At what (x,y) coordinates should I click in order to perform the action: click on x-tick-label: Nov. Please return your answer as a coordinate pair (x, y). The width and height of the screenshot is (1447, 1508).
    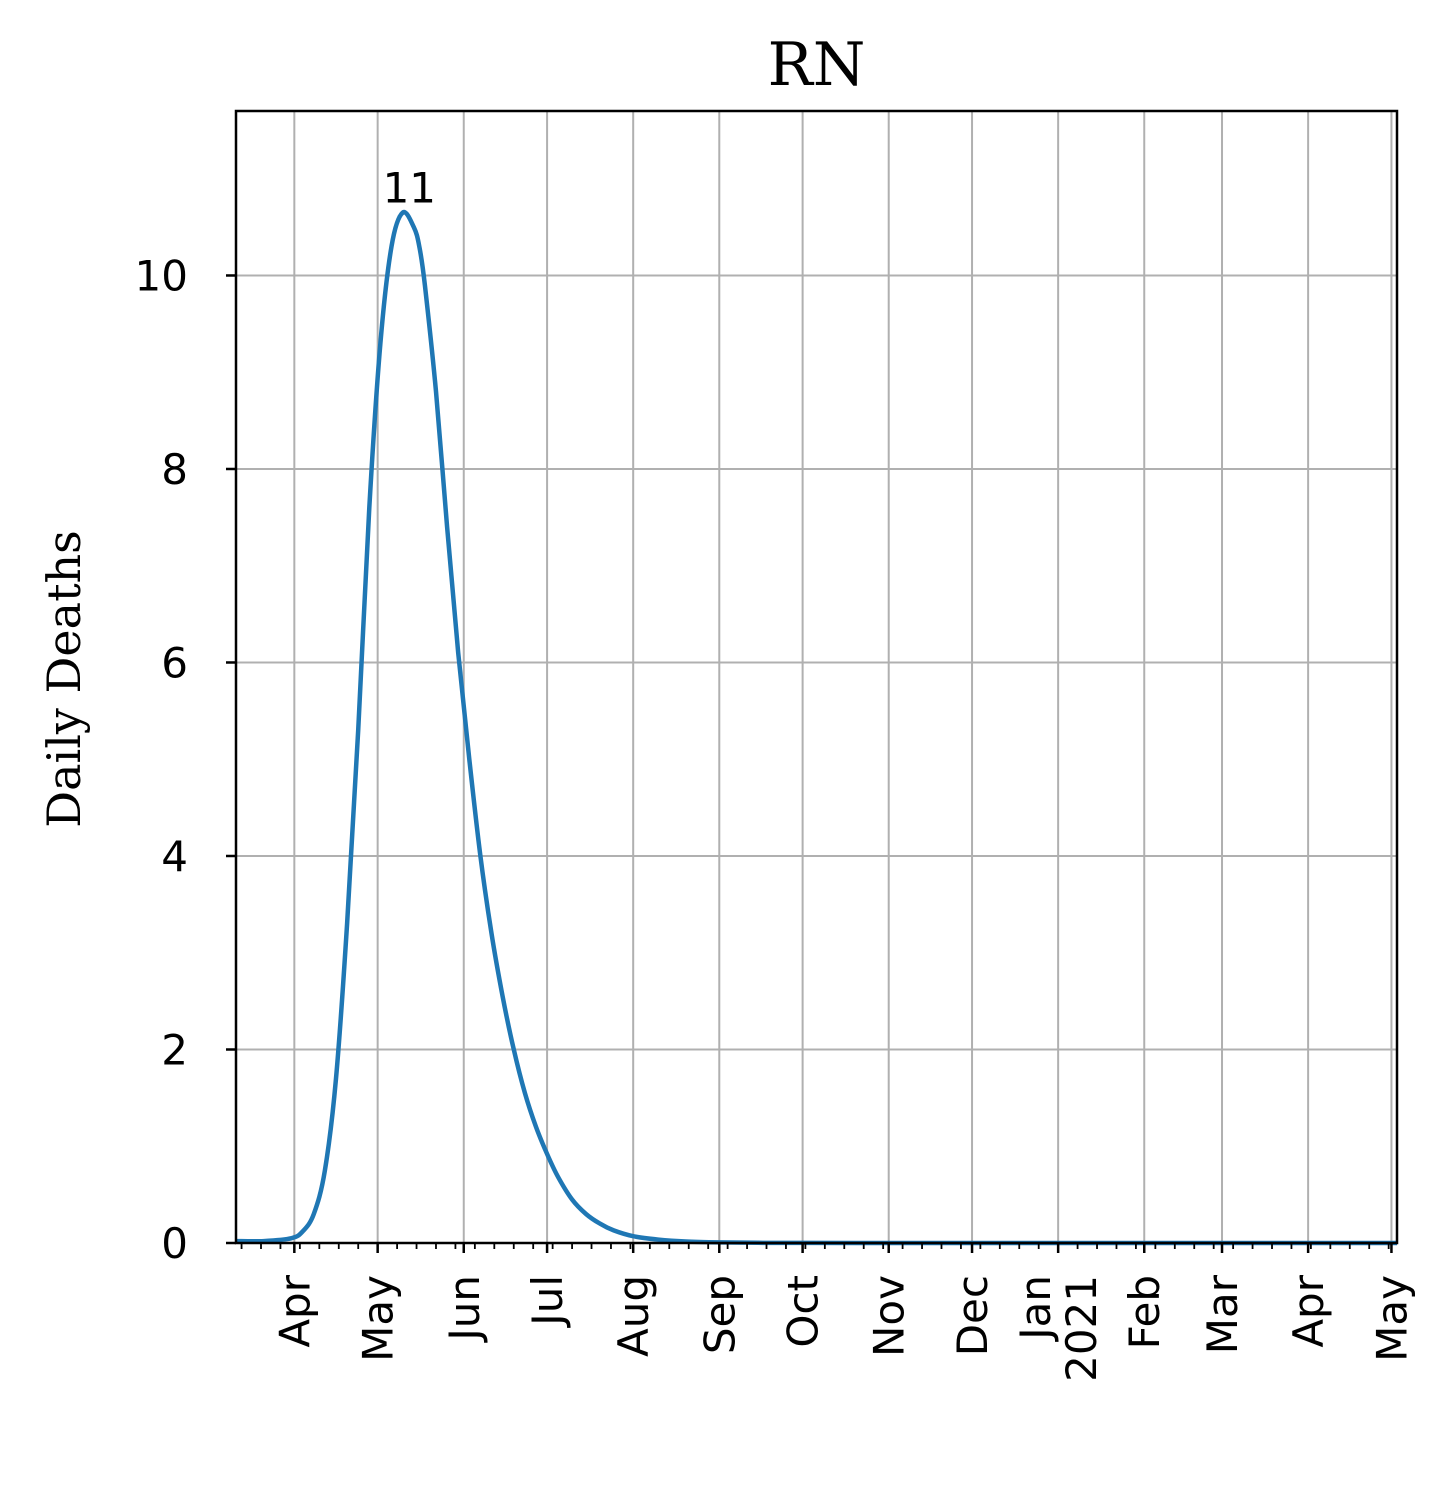
    Looking at the image, I should click on (889, 1316).